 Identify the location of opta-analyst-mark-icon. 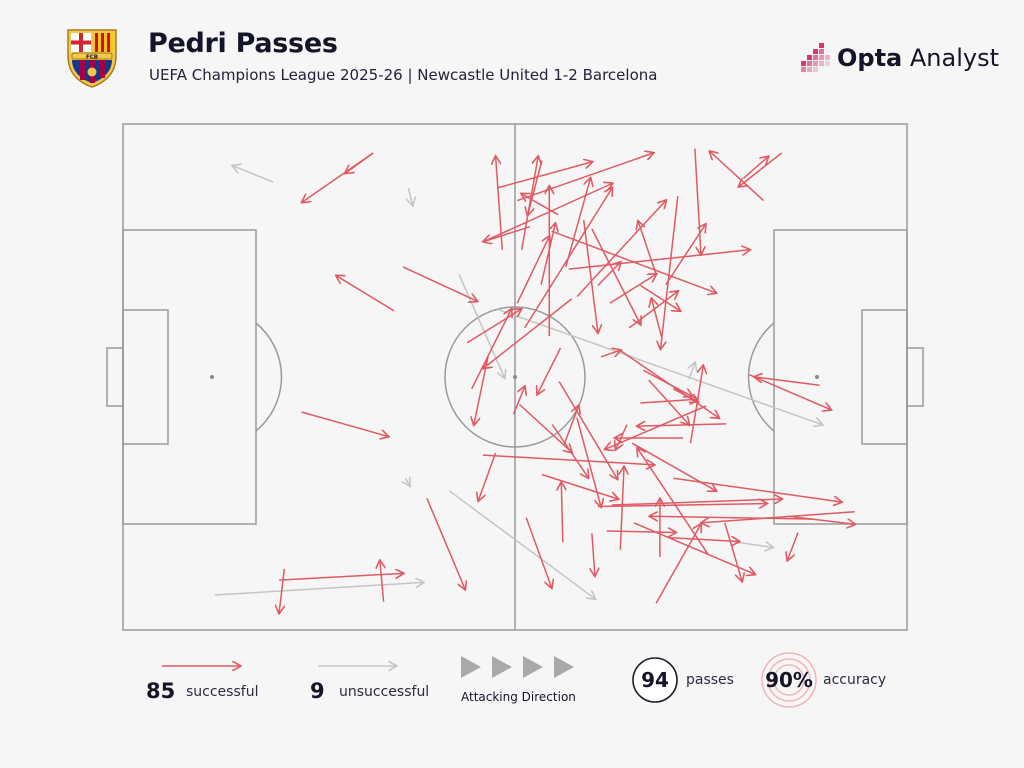
(815, 57).